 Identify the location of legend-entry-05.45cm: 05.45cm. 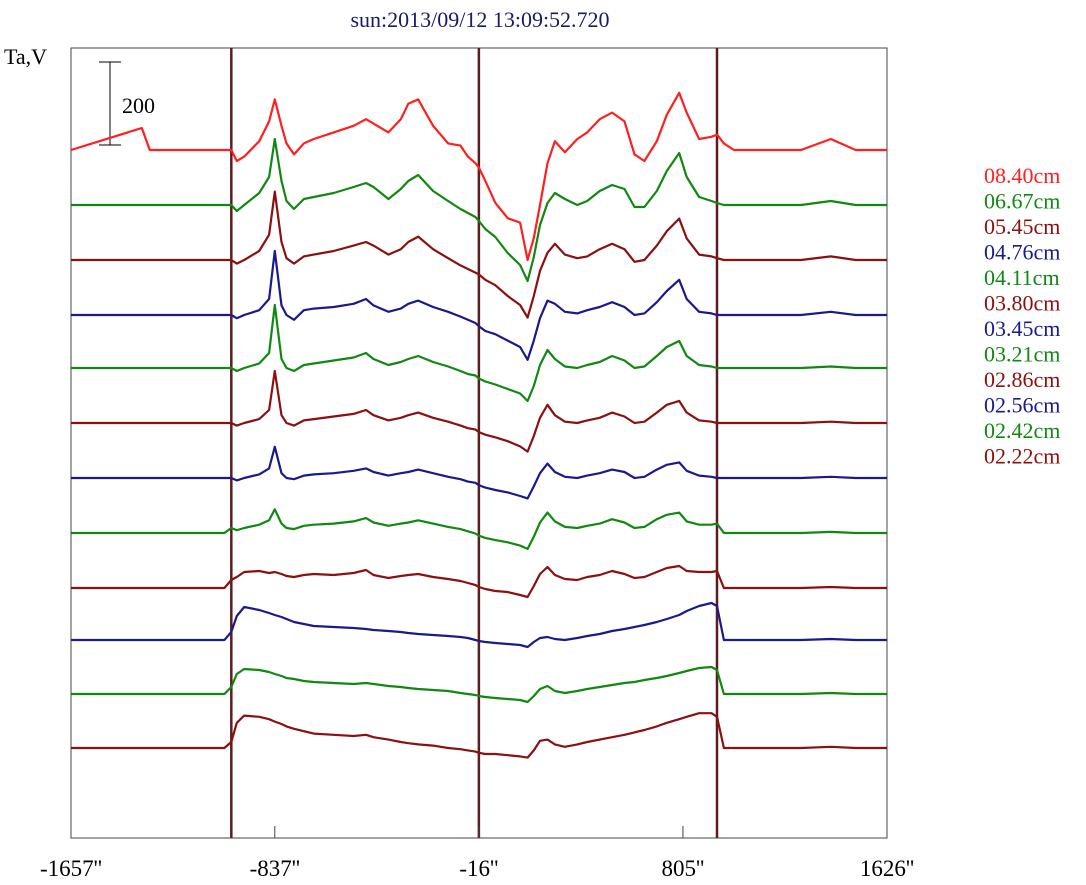
(1022, 226).